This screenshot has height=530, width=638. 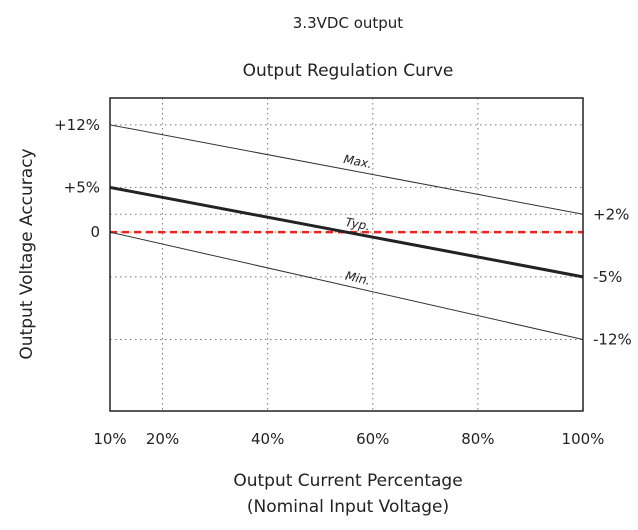 What do you see at coordinates (348, 23) in the screenshot?
I see `chart-supertitle: 3.3VDC output` at bounding box center [348, 23].